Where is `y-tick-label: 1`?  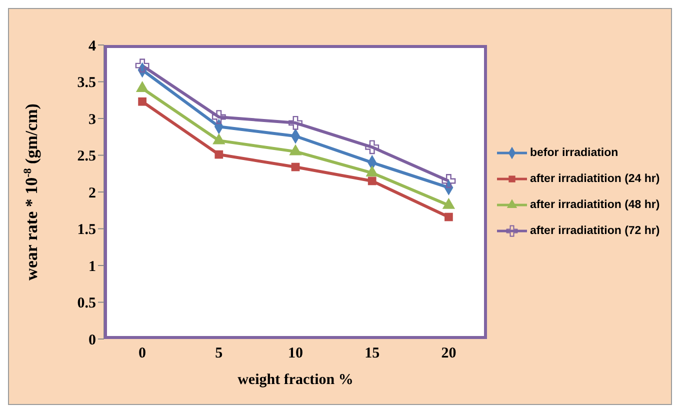 y-tick-label: 1 is located at coordinates (92, 266).